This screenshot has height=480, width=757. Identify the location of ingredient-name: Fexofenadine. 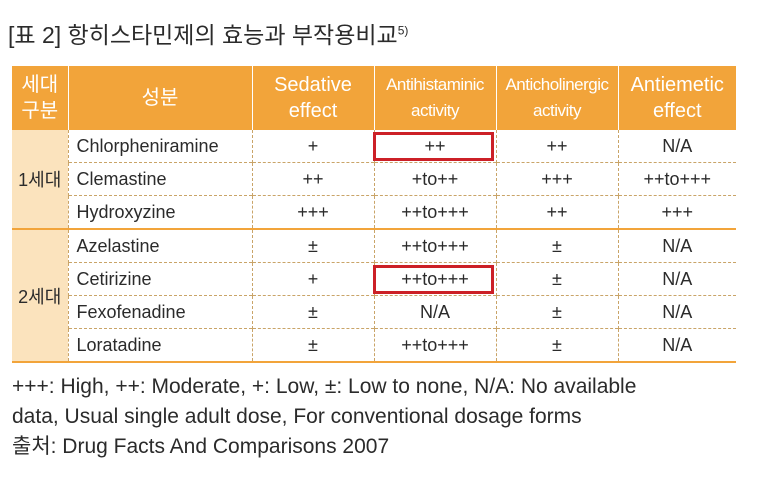
(159, 312).